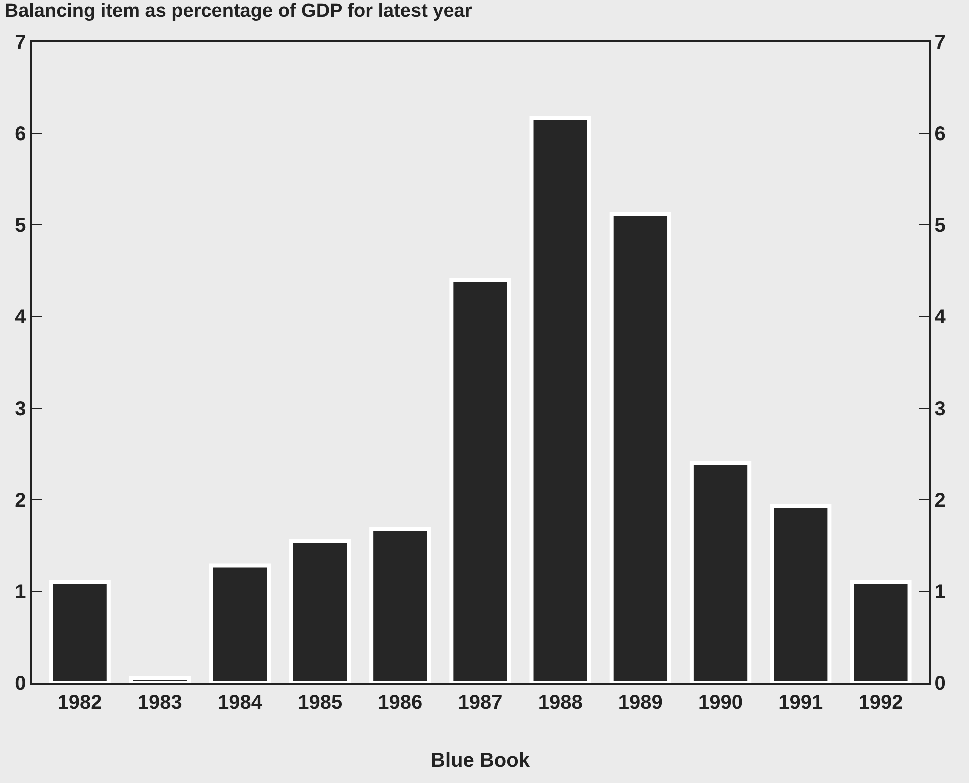  I want to click on y2-tick-label: 5, so click(940, 226).